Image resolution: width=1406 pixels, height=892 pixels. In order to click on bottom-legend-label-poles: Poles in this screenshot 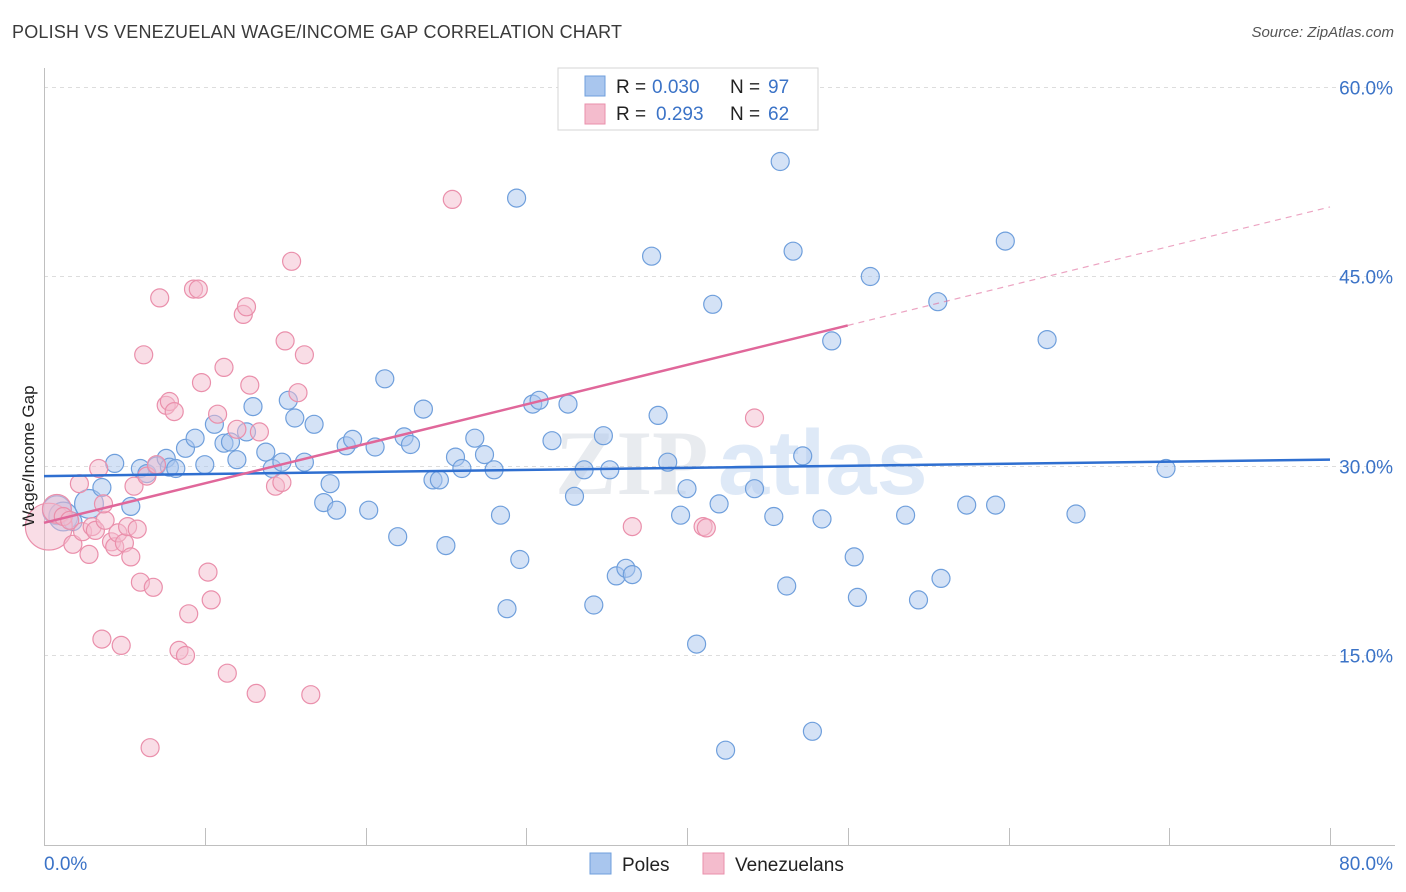, I will do `click(646, 865)`.